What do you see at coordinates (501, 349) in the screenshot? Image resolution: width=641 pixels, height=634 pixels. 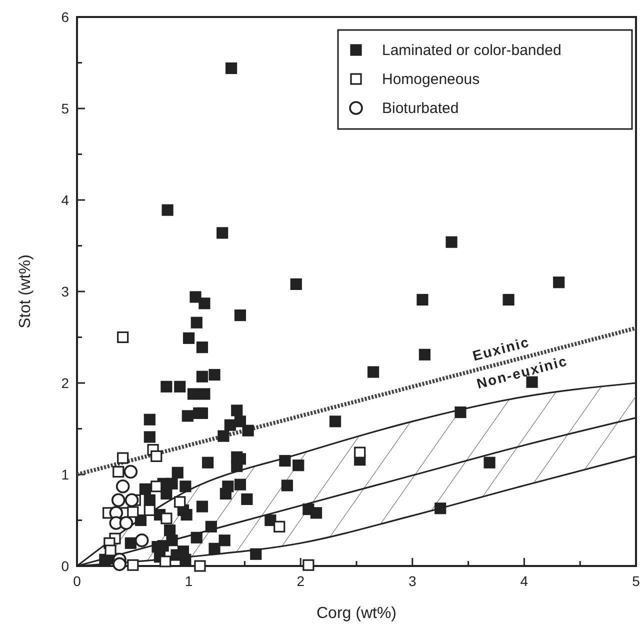 I see `annotation: Euxinic` at bounding box center [501, 349].